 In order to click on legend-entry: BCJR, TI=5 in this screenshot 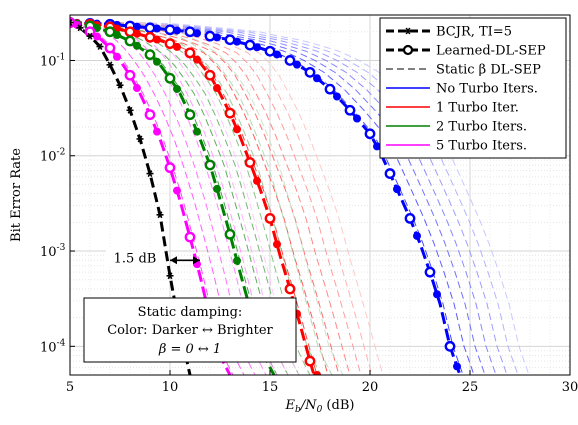, I will do `click(449, 32)`.